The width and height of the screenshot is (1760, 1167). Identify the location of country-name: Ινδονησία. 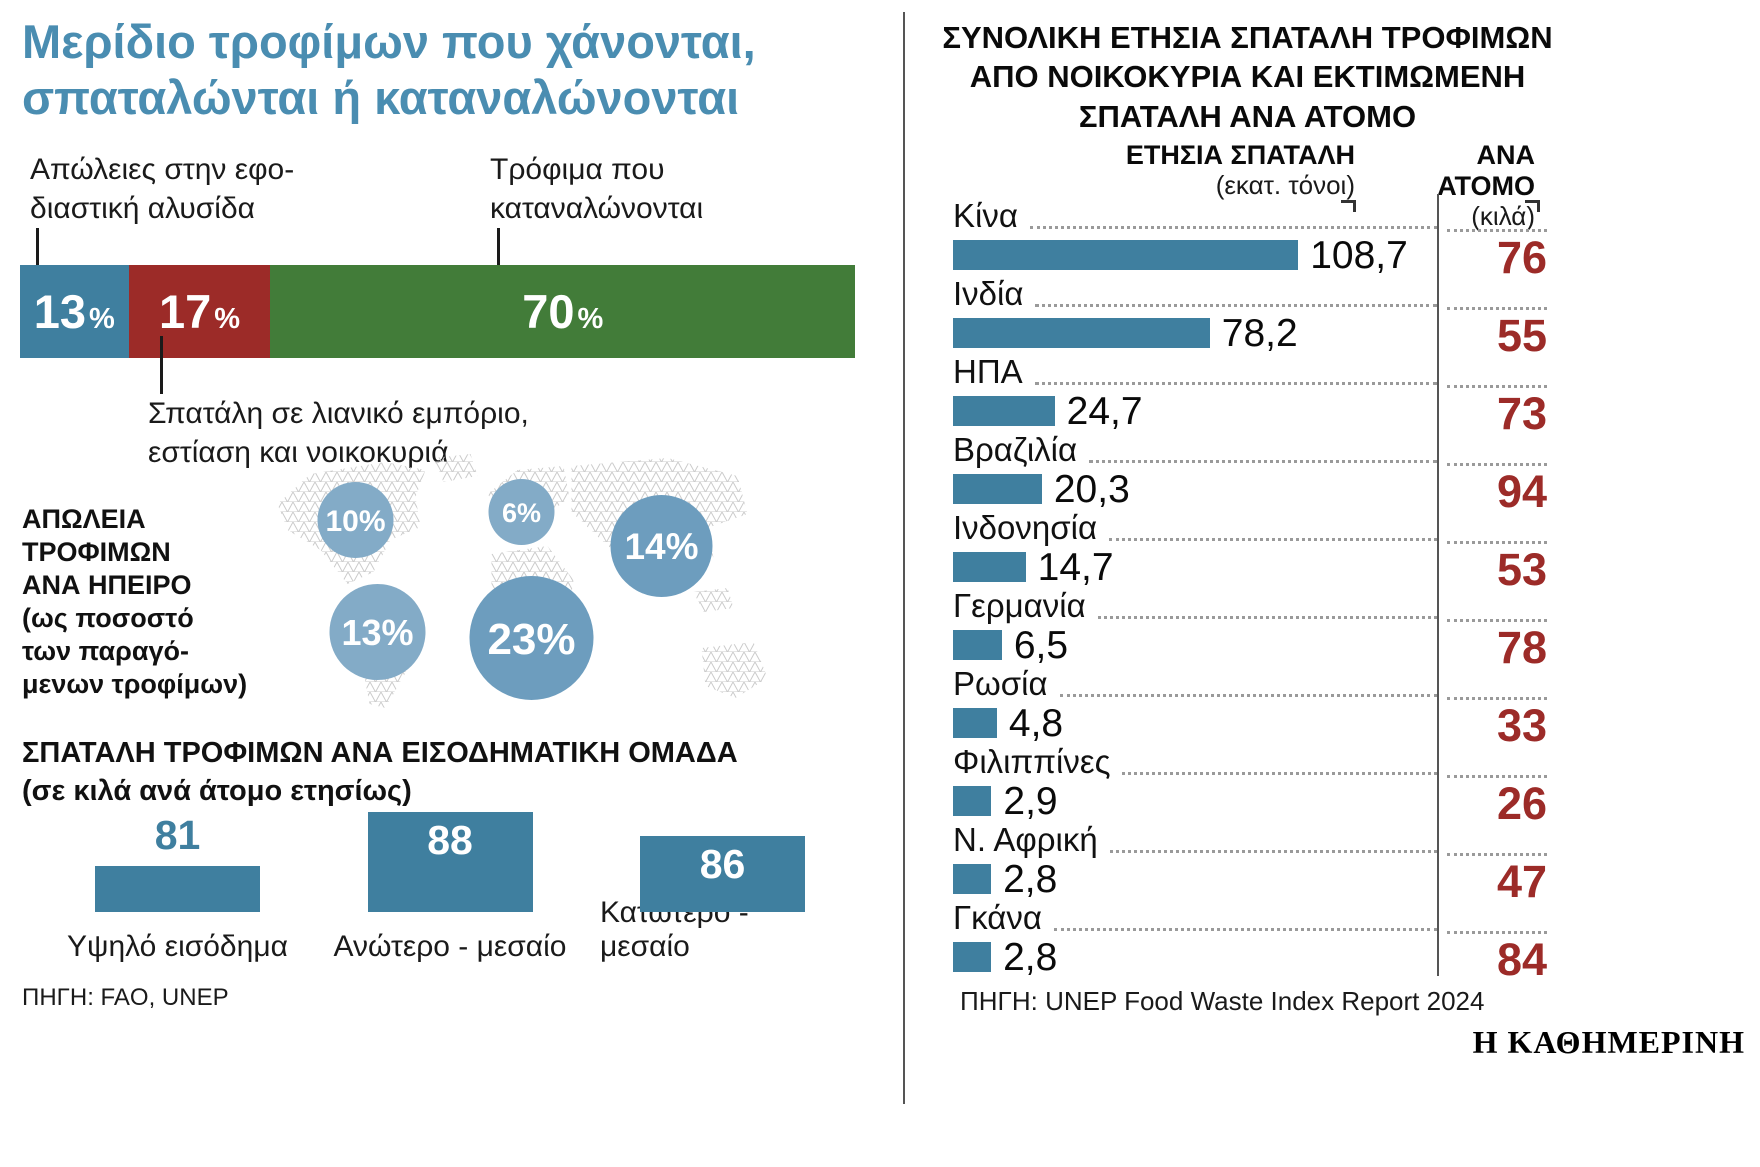
(1025, 528).